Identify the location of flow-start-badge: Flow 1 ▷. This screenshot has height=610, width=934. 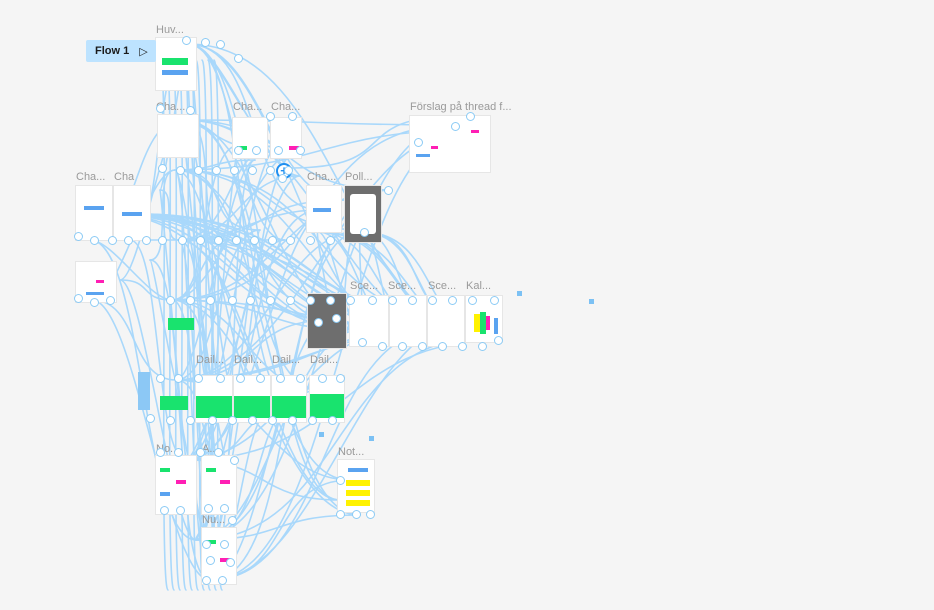
(121, 51).